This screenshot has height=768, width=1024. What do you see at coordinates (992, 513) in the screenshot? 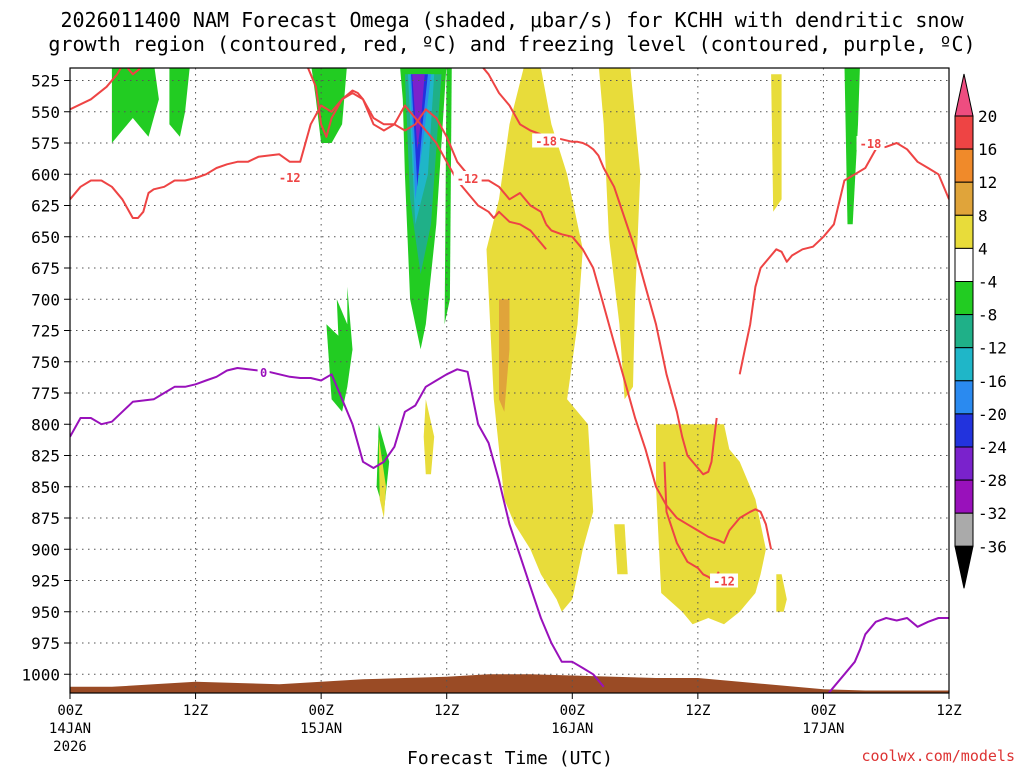
I see `colorbar-label-12: -32` at bounding box center [992, 513].